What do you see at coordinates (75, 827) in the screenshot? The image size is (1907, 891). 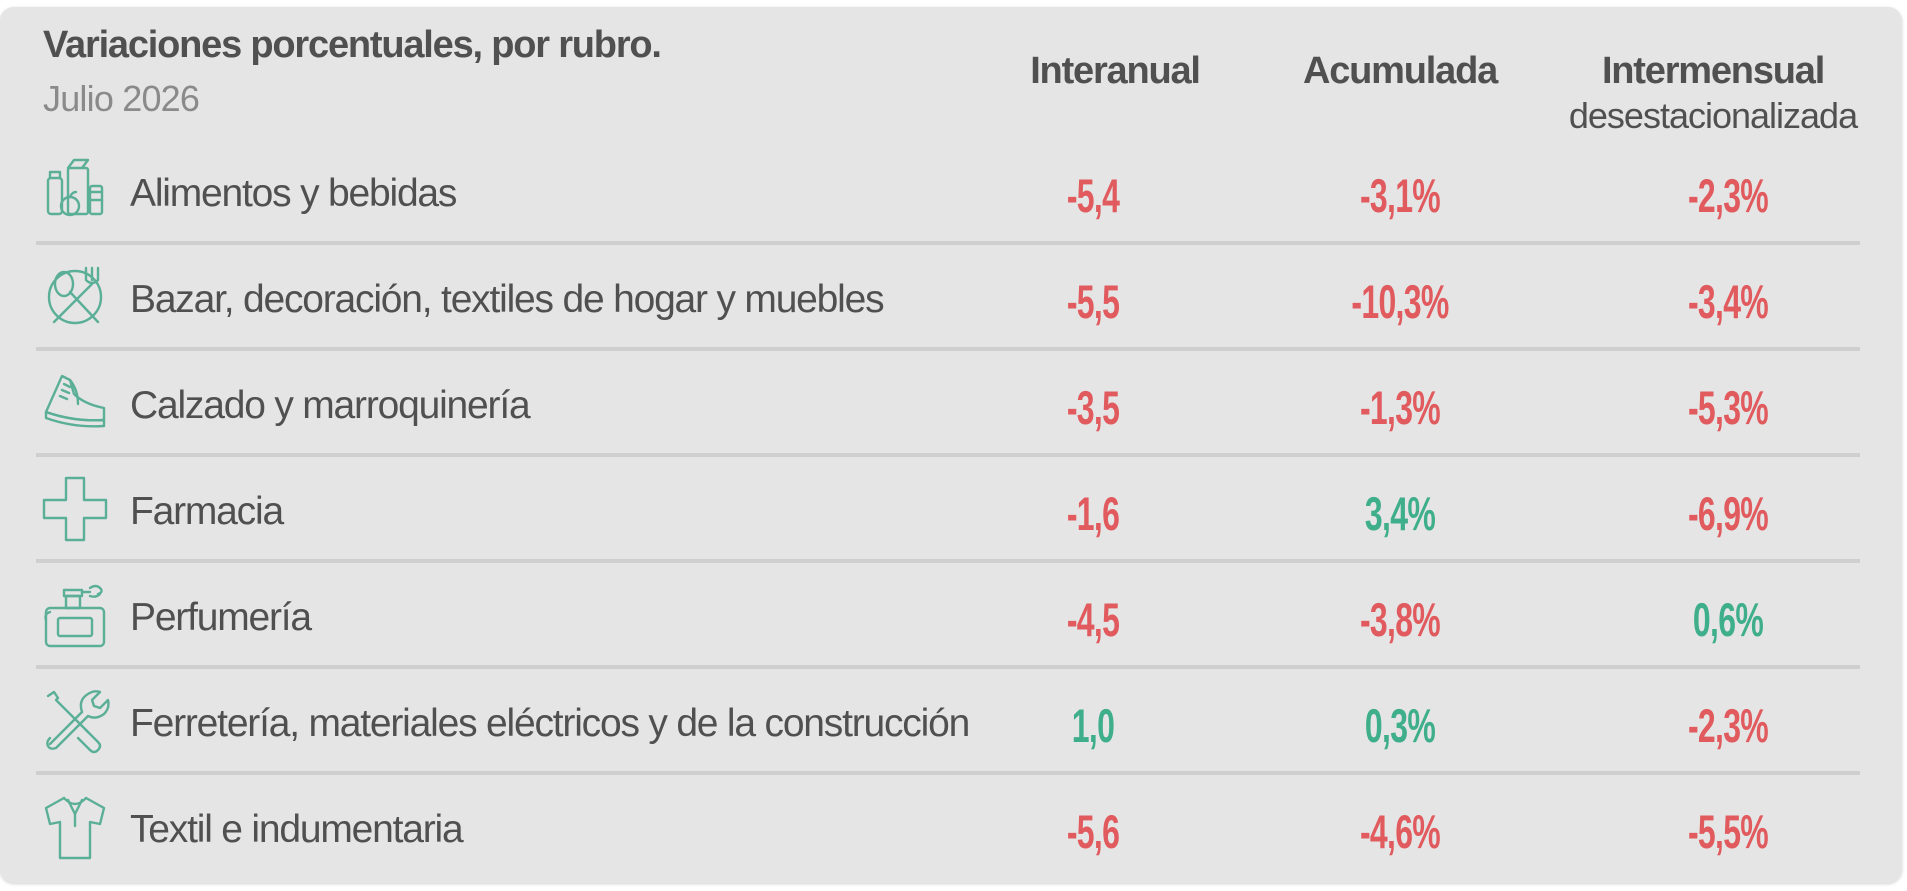 I see `shirt-icon` at bounding box center [75, 827].